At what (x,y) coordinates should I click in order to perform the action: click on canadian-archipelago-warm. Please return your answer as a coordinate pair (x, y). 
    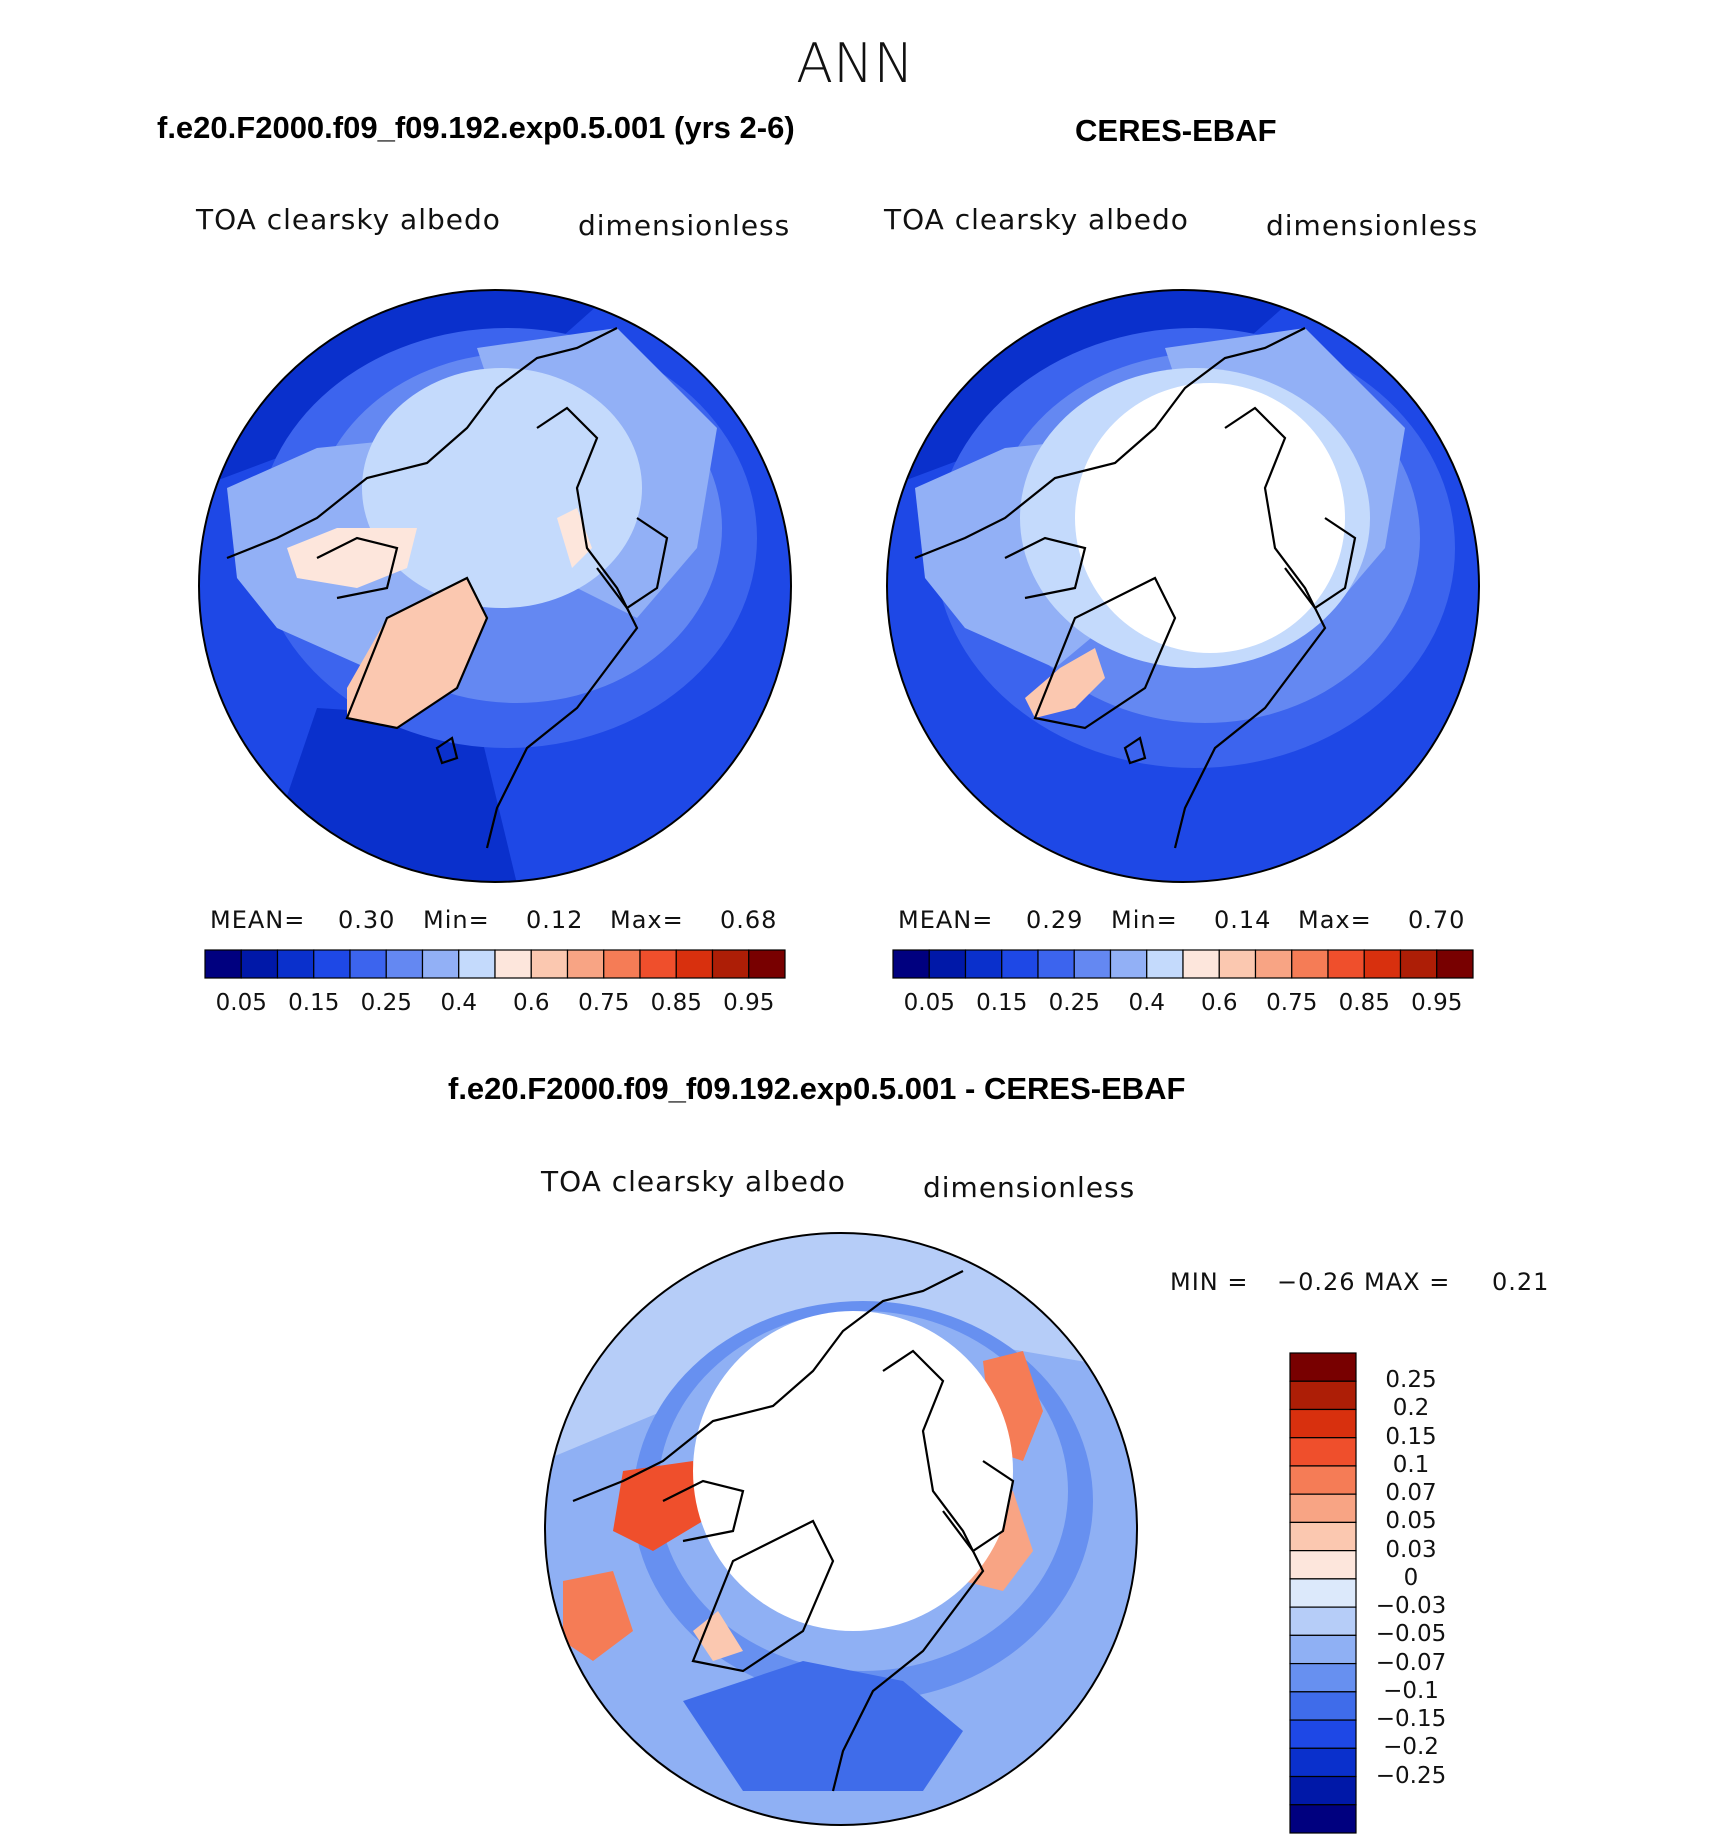
    Looking at the image, I should click on (352, 558).